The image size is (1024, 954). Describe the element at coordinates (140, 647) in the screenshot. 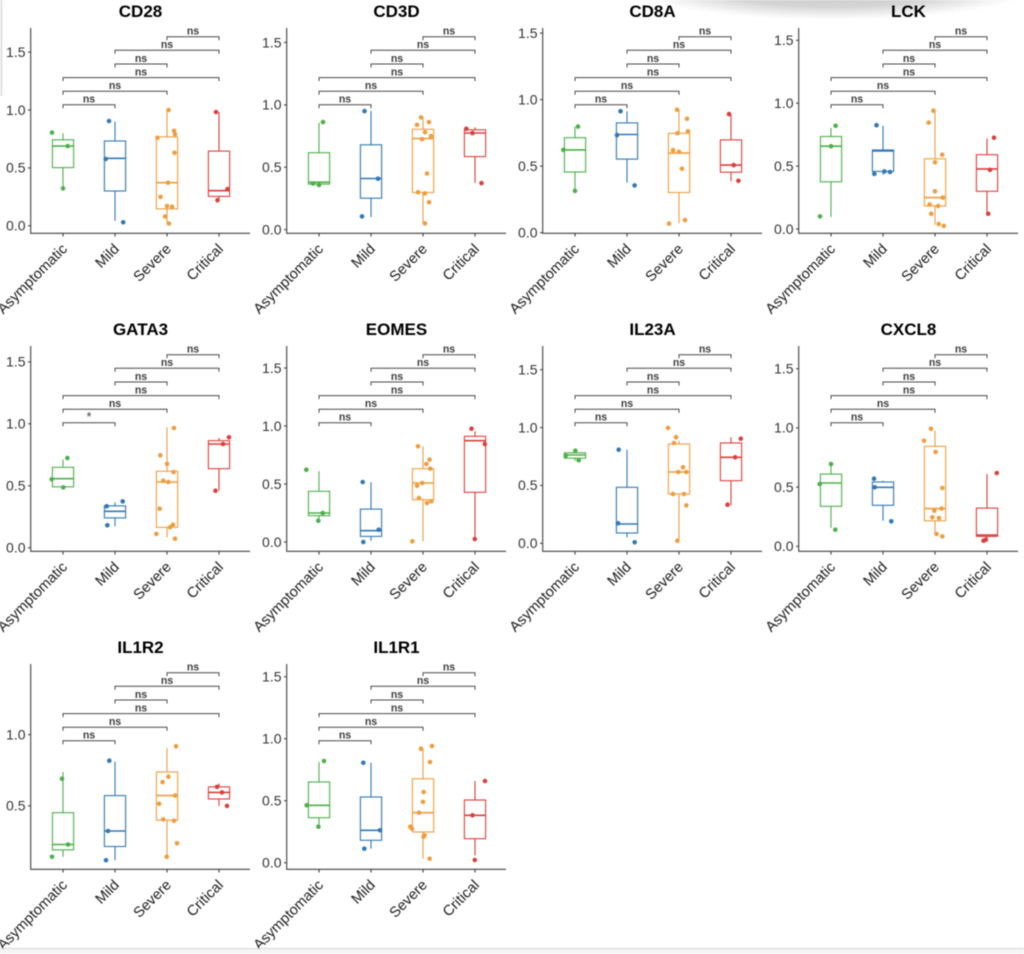

I see `svg-text: IL1R2` at that location.